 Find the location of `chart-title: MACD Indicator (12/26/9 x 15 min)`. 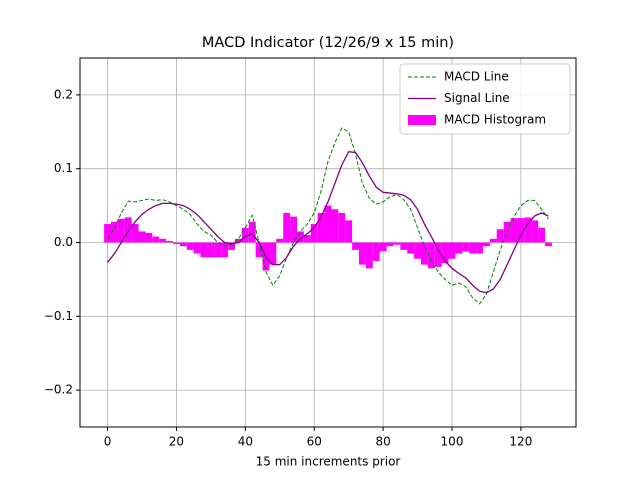

chart-title: MACD Indicator (12/26/9 x 15 min) is located at coordinates (328, 43).